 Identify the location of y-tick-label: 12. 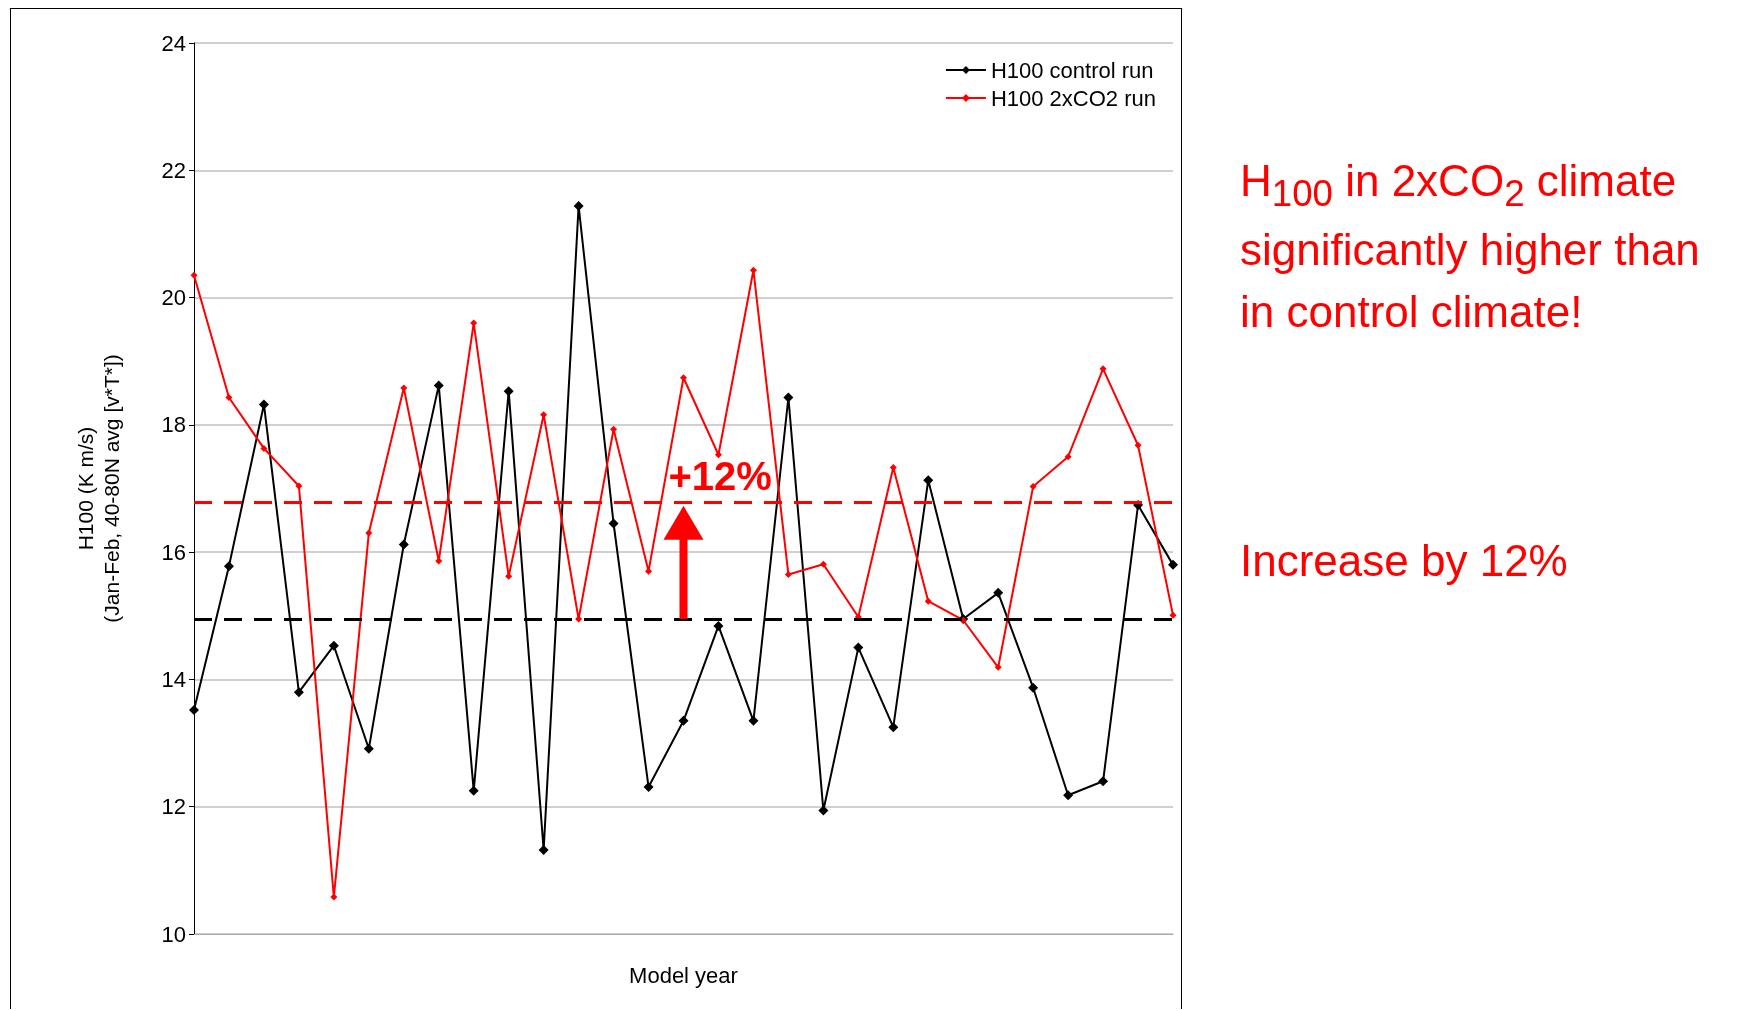
(173, 807).